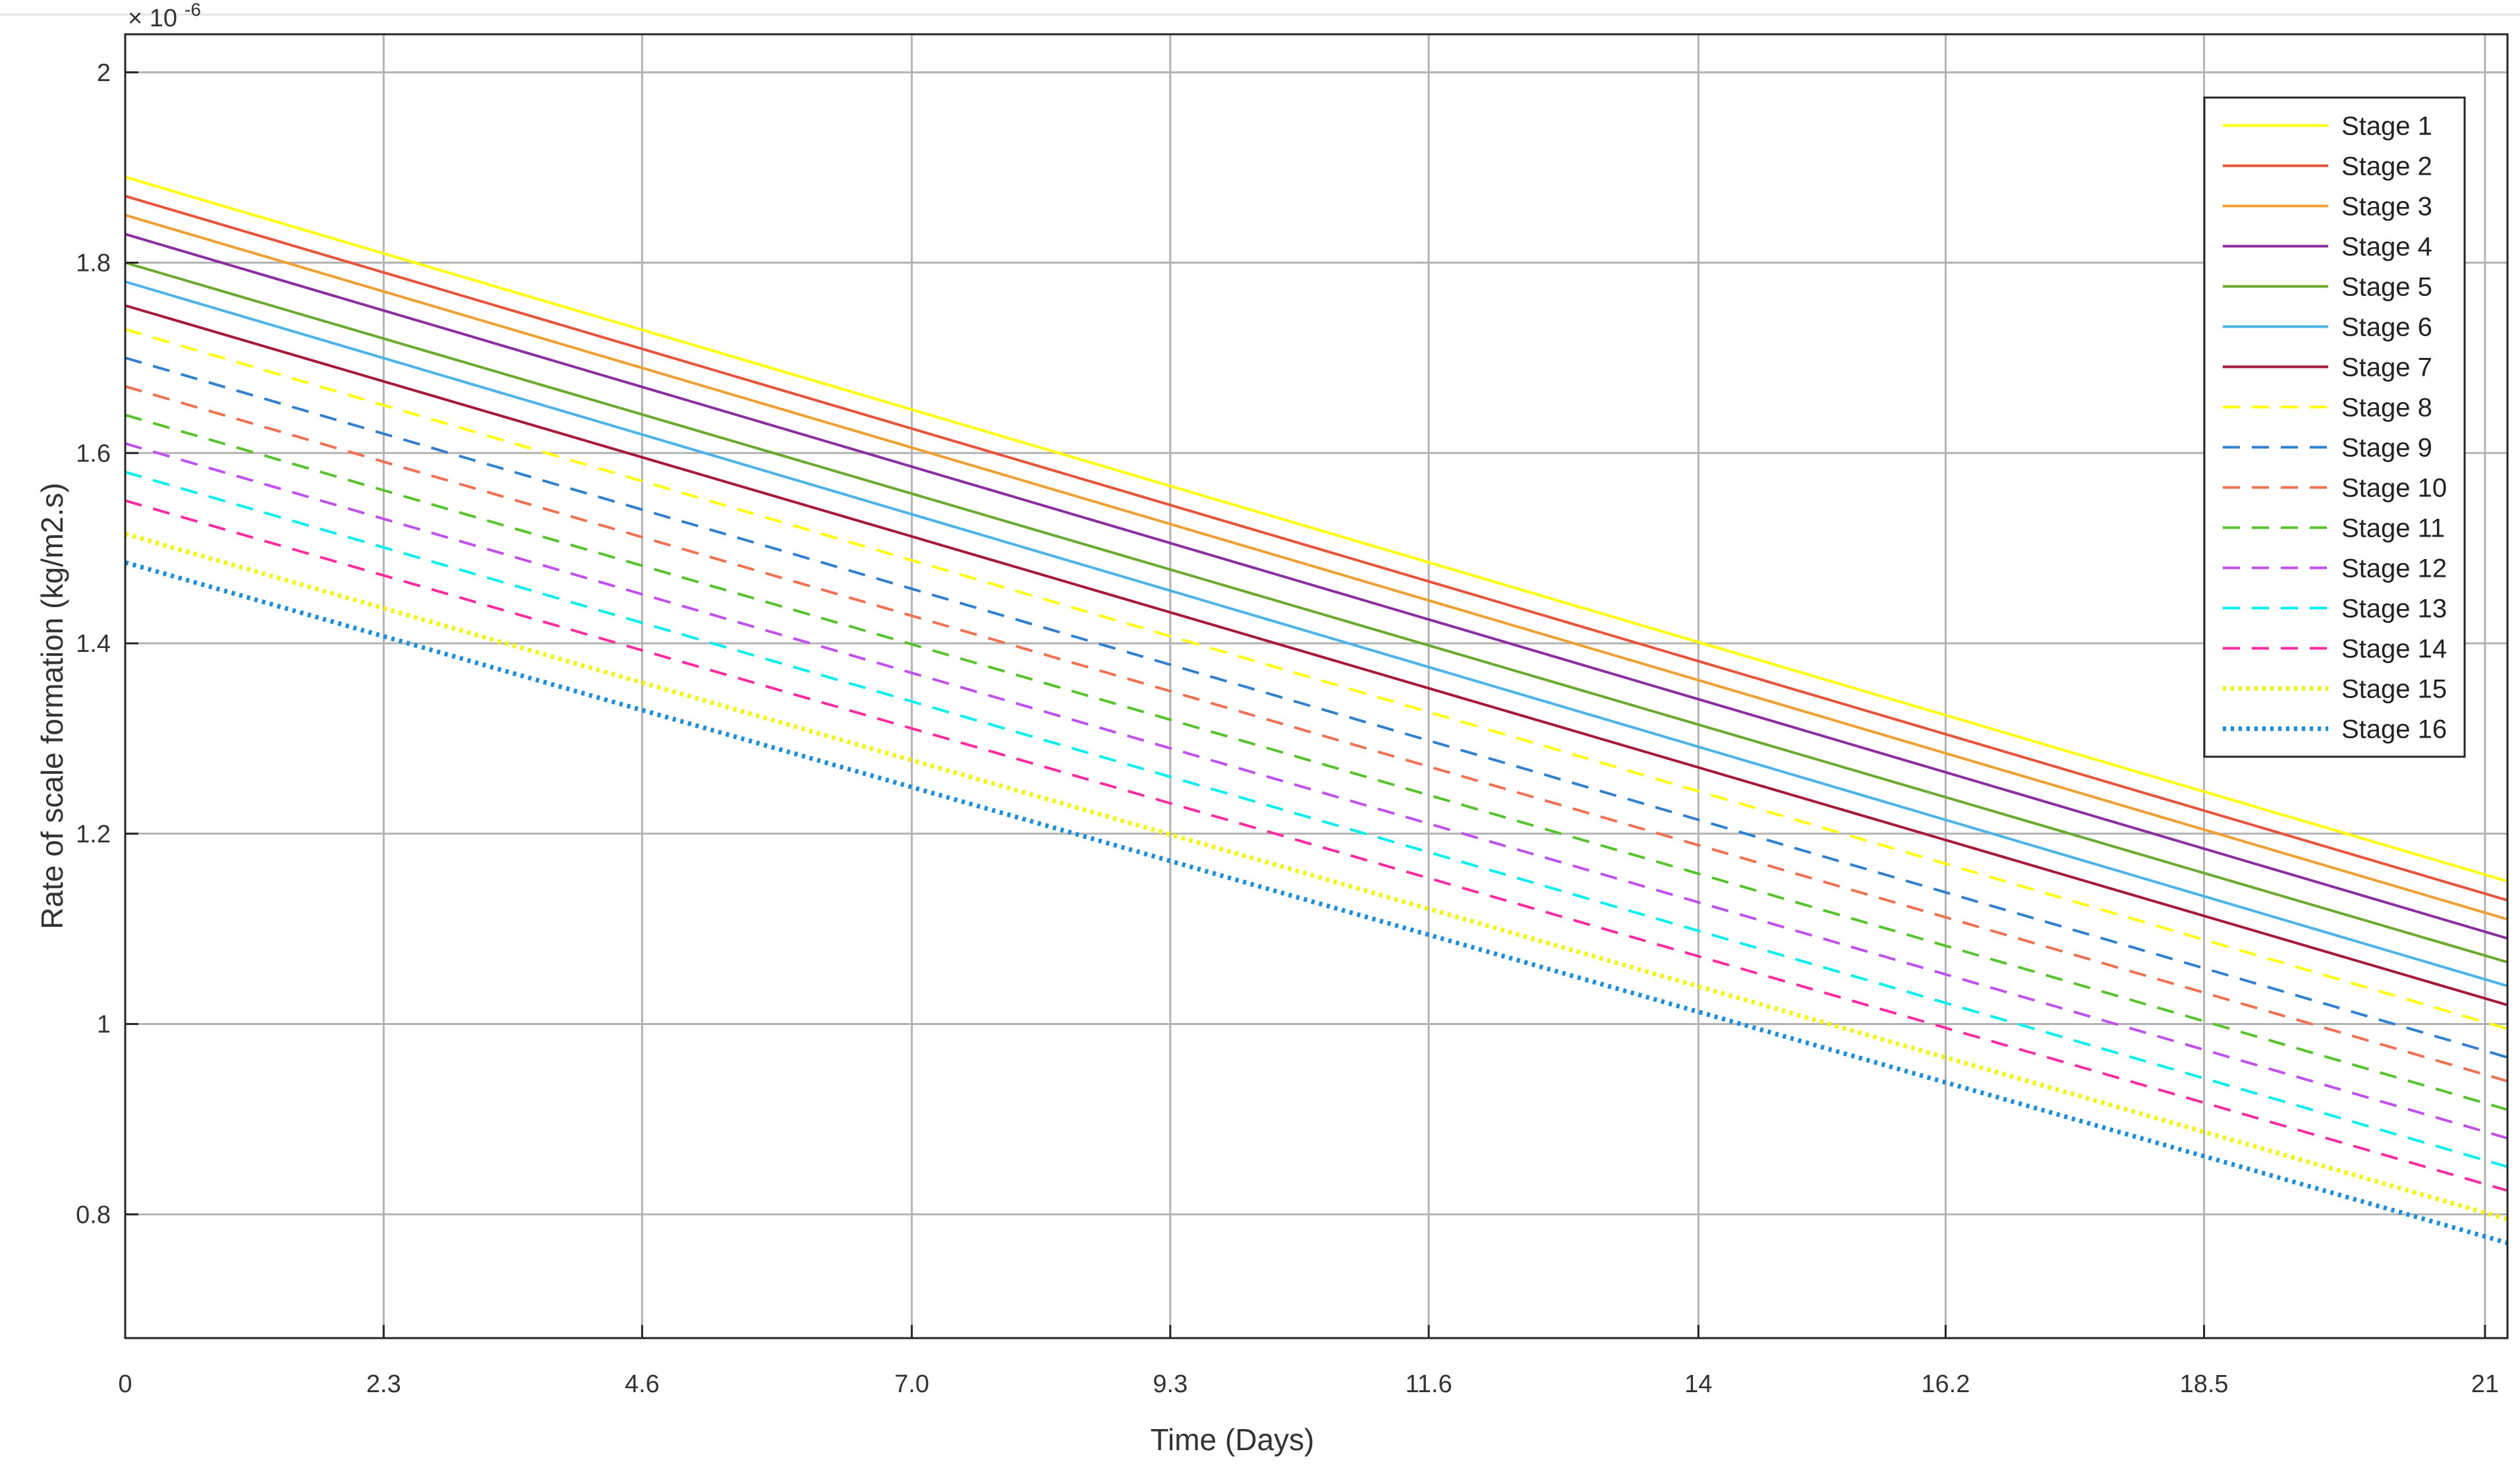  Describe the element at coordinates (2394, 649) in the screenshot. I see `legend-label: Stage 14` at that location.